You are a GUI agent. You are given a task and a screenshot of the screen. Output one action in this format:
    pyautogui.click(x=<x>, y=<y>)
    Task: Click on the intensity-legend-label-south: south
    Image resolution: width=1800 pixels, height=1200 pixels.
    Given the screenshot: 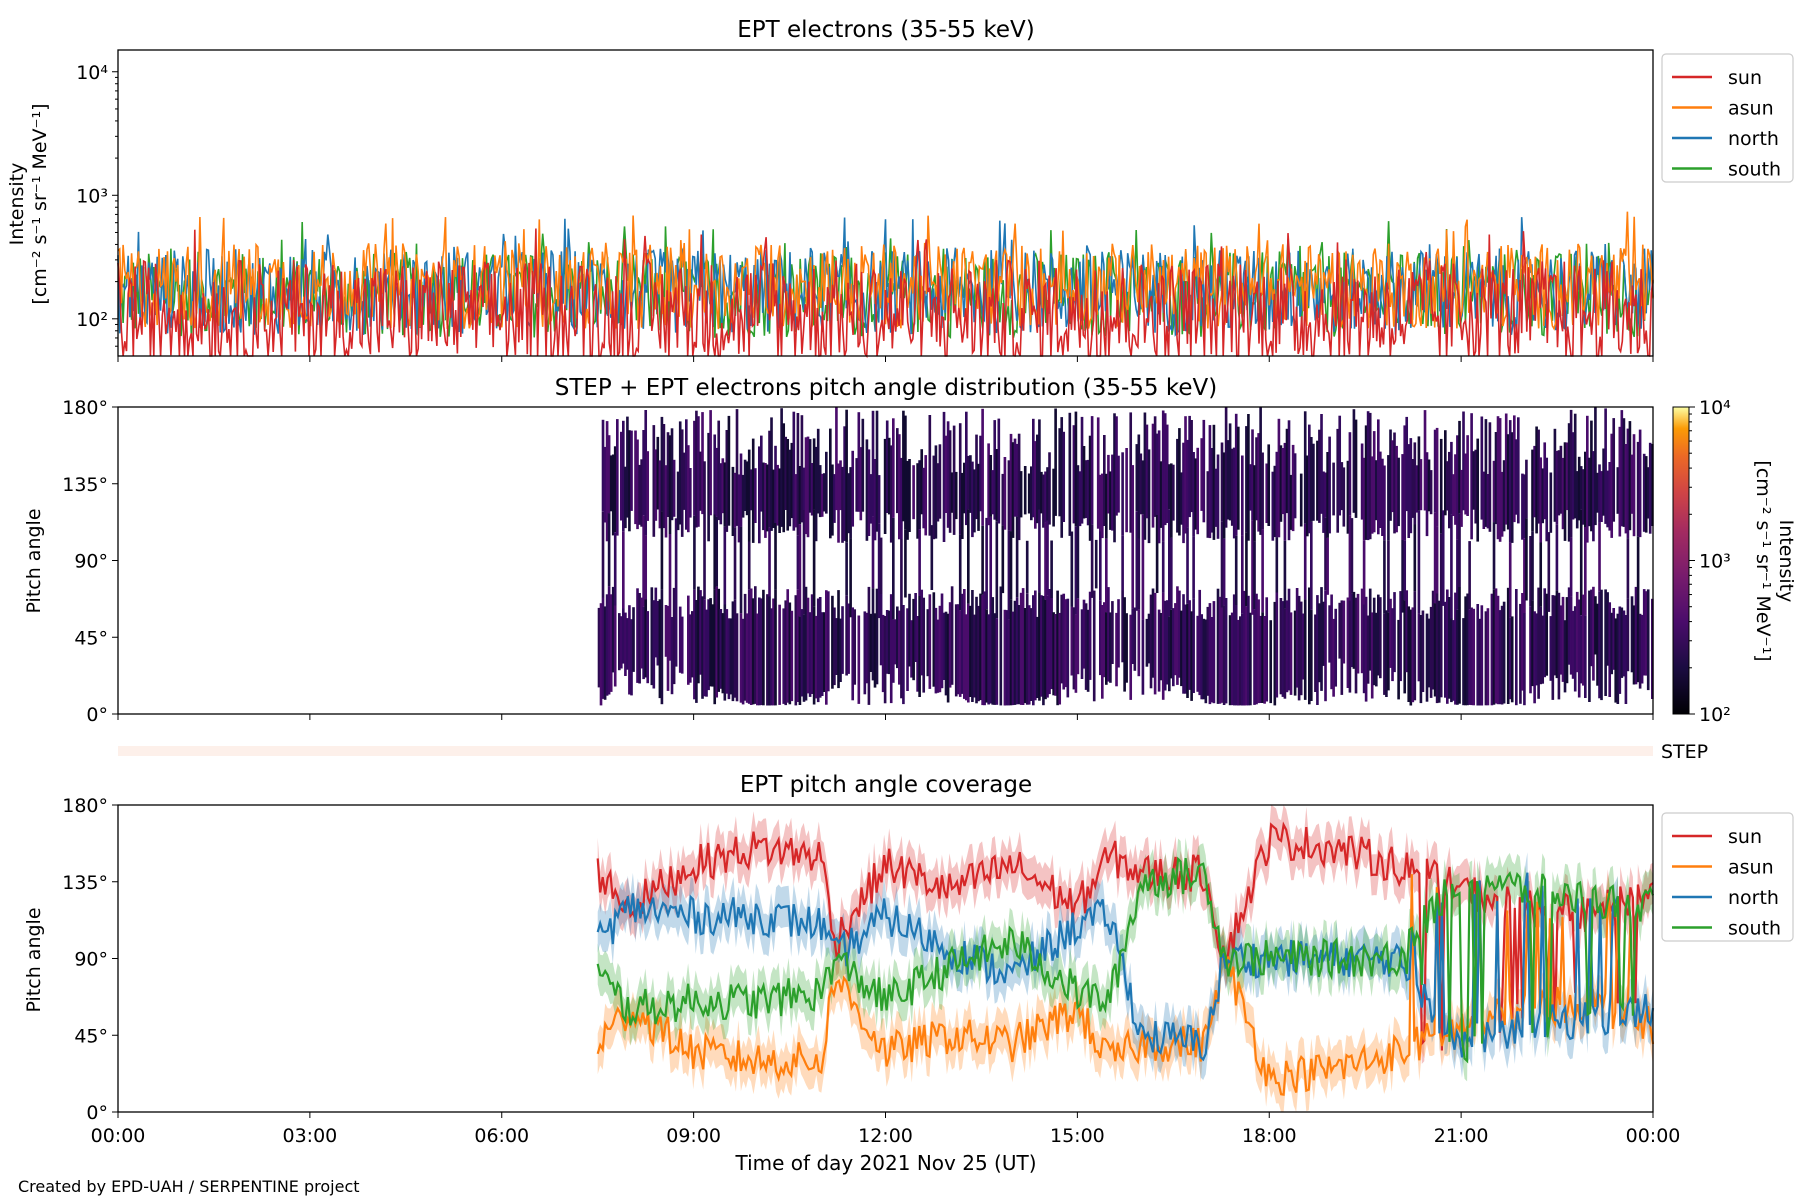 What is the action you would take?
    pyautogui.click(x=1754, y=170)
    